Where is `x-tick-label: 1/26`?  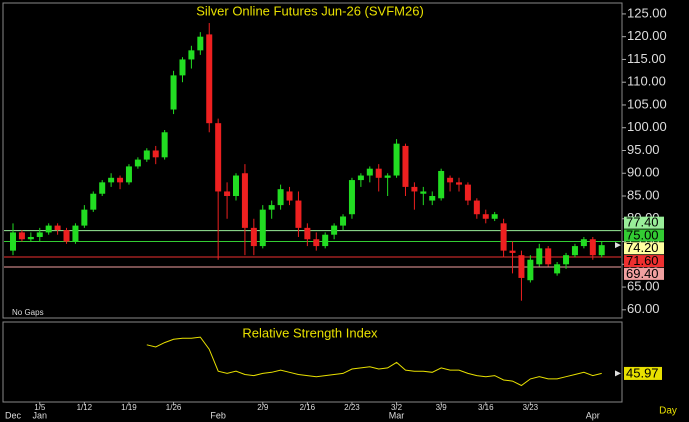 x-tick-label: 1/26 is located at coordinates (174, 407).